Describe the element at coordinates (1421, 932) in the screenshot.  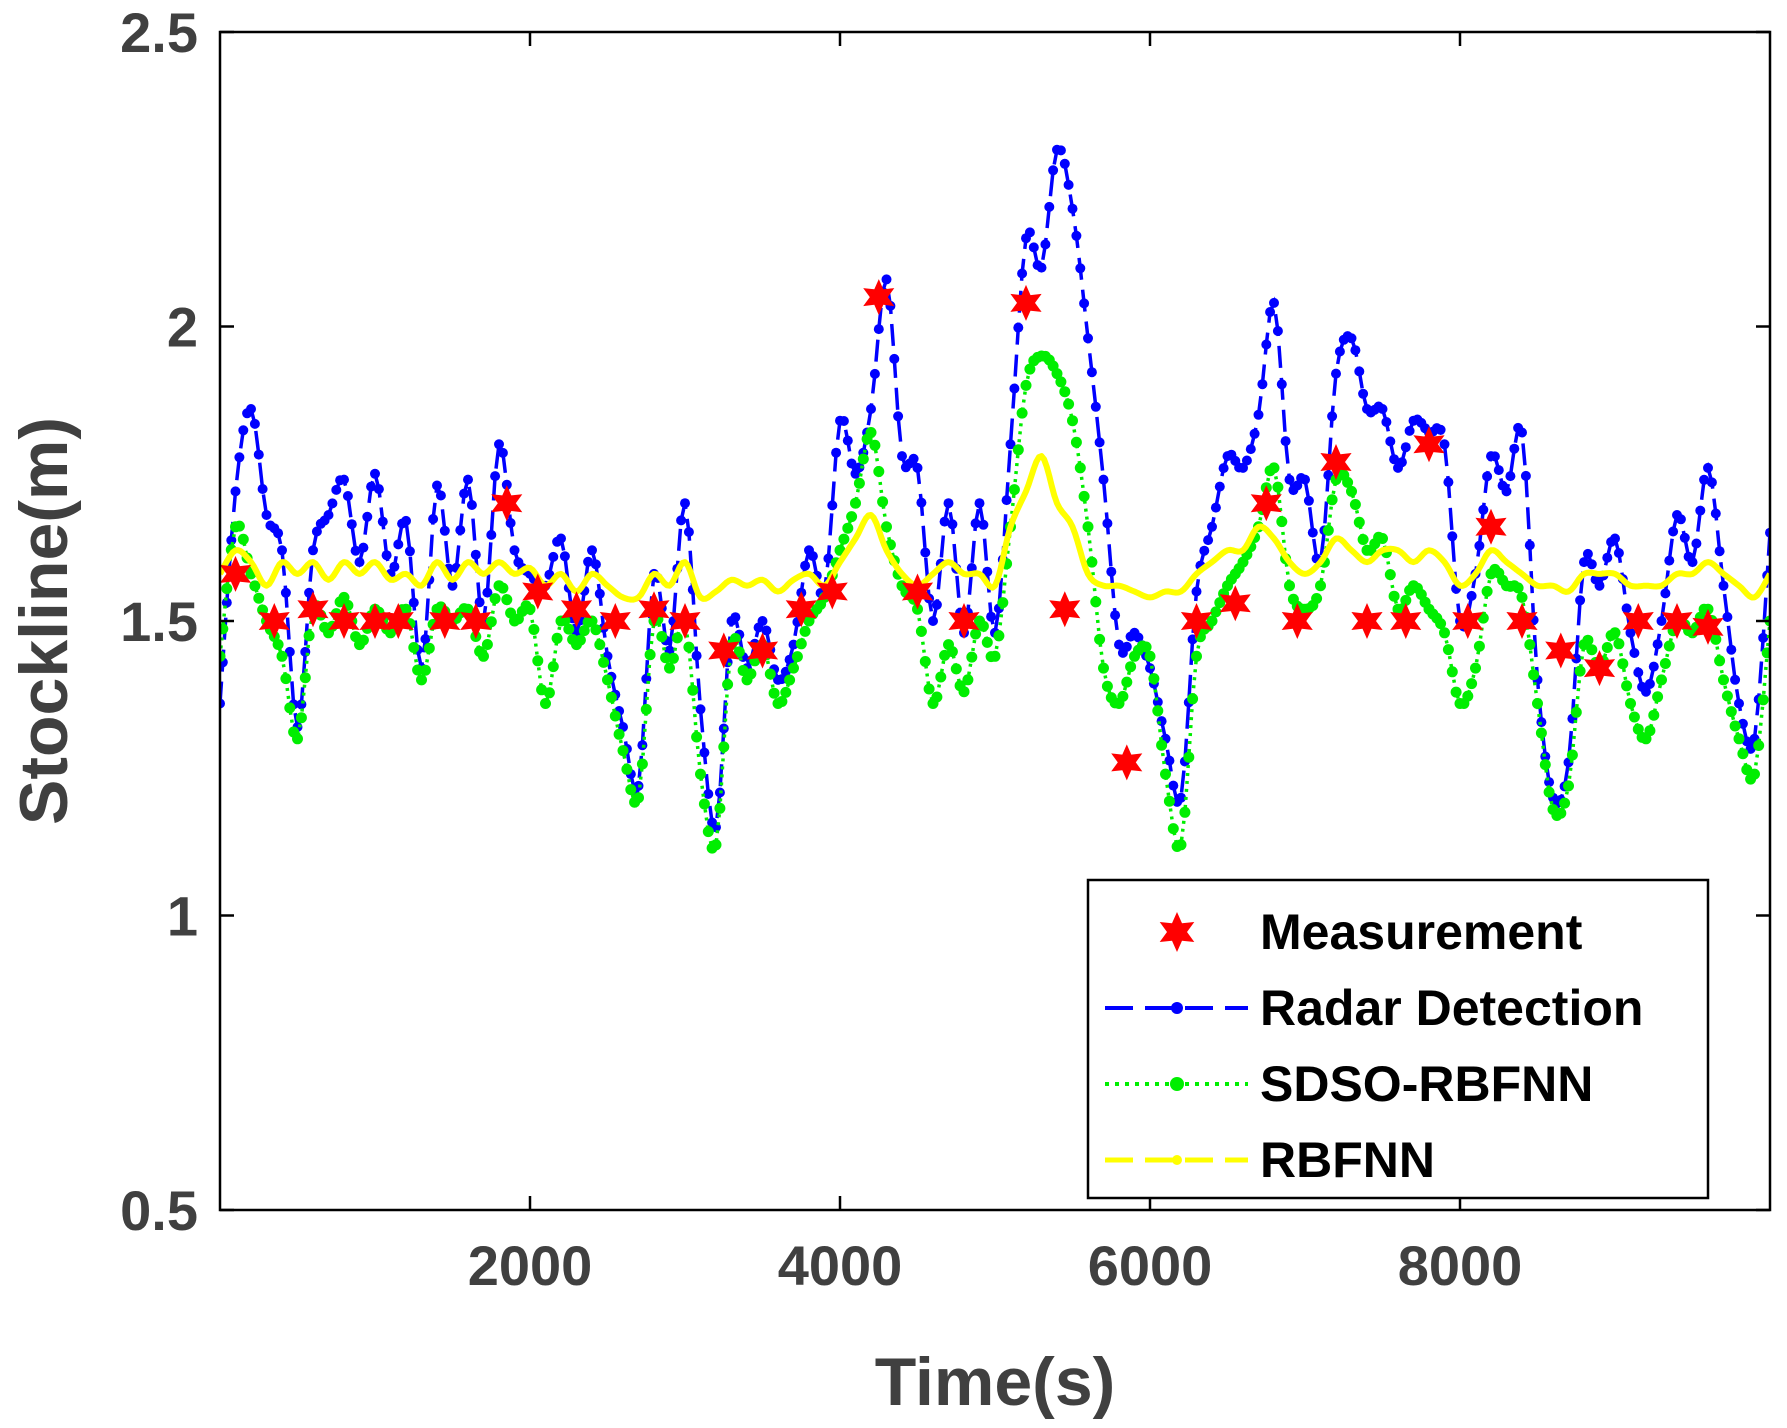
I see `legend-label-measurement: Measurement` at that location.